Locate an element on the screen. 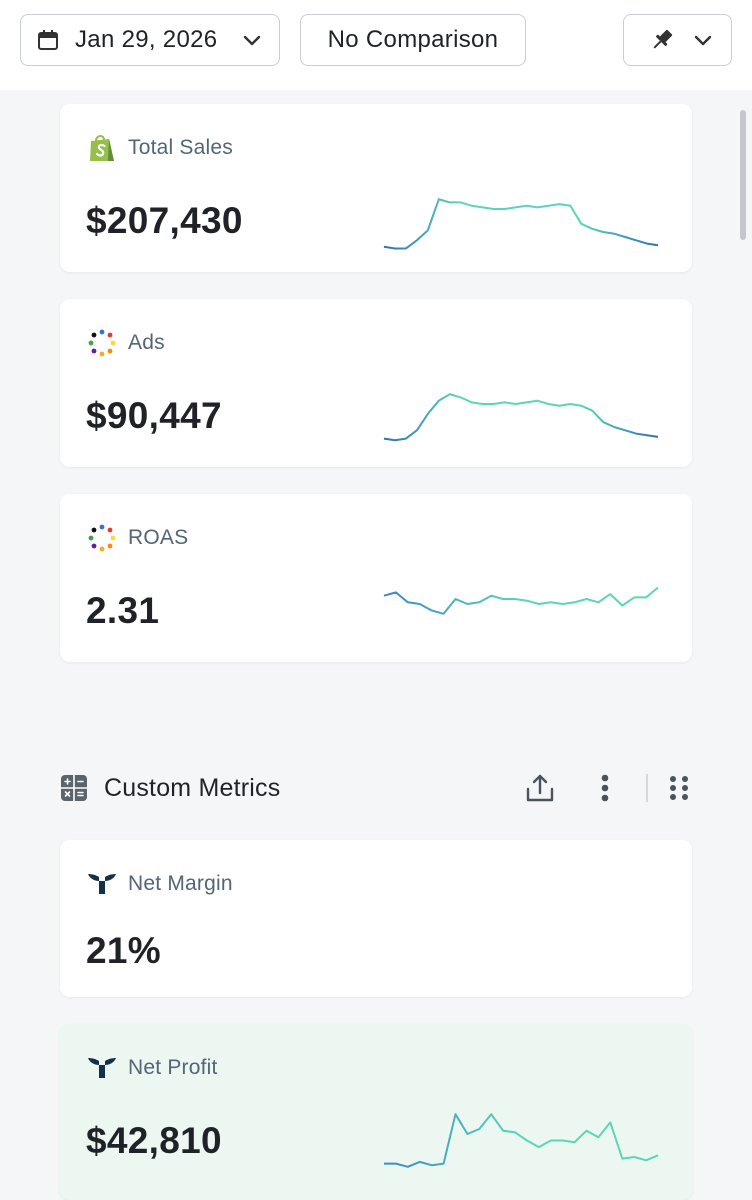  card-title: ROAS is located at coordinates (158, 537).